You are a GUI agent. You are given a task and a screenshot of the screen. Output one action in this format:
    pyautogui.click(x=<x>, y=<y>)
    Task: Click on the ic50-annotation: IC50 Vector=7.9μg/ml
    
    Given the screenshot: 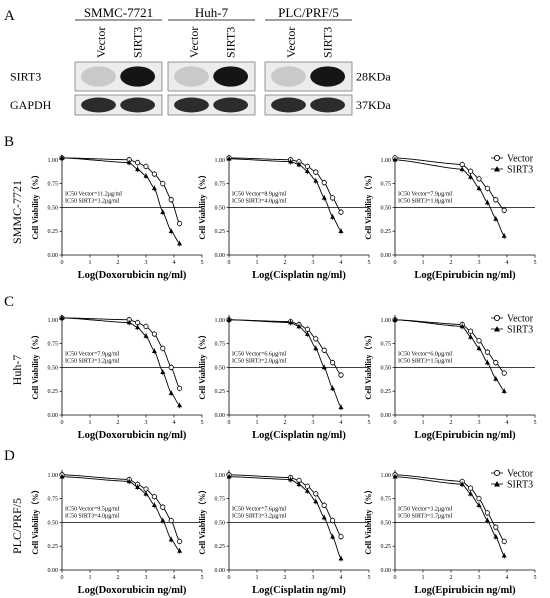 What is the action you would take?
    pyautogui.click(x=92, y=354)
    